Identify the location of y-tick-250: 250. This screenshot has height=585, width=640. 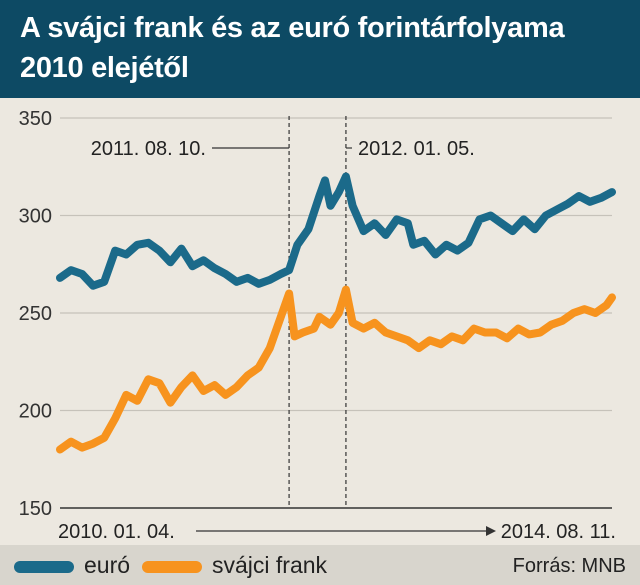
(35, 314).